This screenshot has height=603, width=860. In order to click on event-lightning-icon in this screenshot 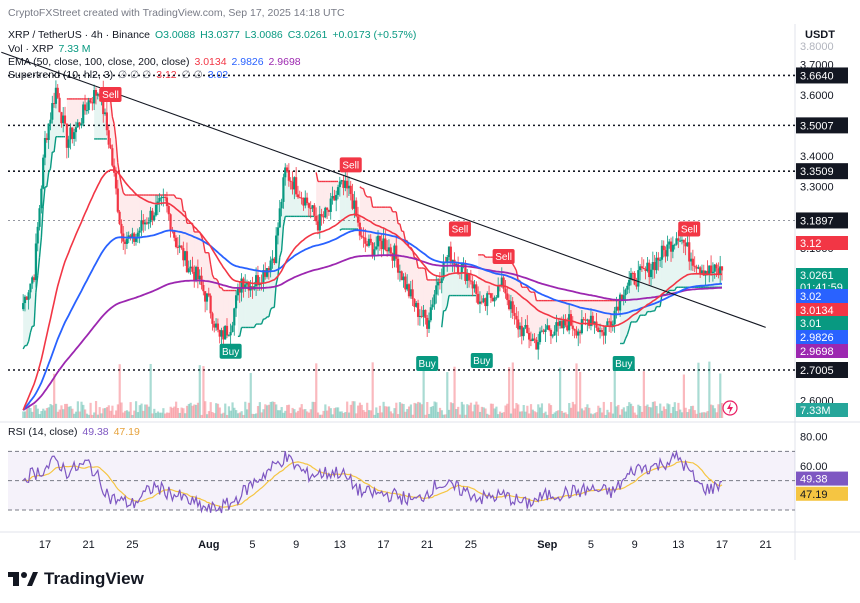, I will do `click(730, 408)`.